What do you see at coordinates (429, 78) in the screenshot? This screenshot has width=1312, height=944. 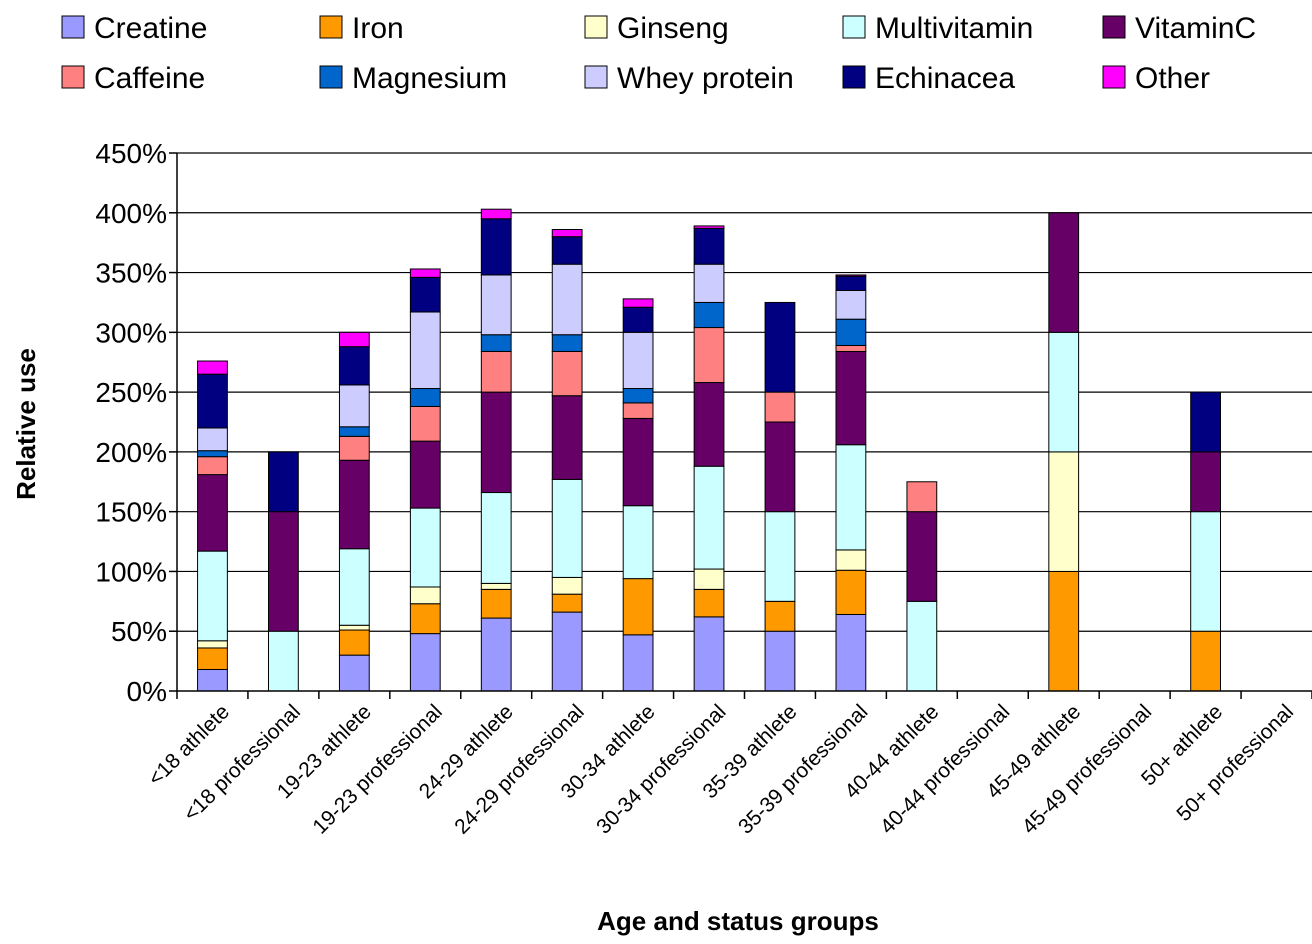 I see `legend-label: Magnesium` at bounding box center [429, 78].